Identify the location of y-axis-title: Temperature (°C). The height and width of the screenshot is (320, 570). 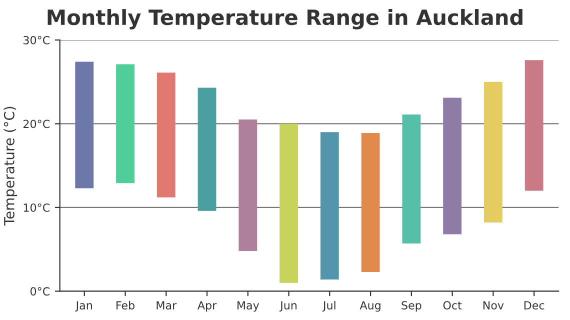
(11, 166).